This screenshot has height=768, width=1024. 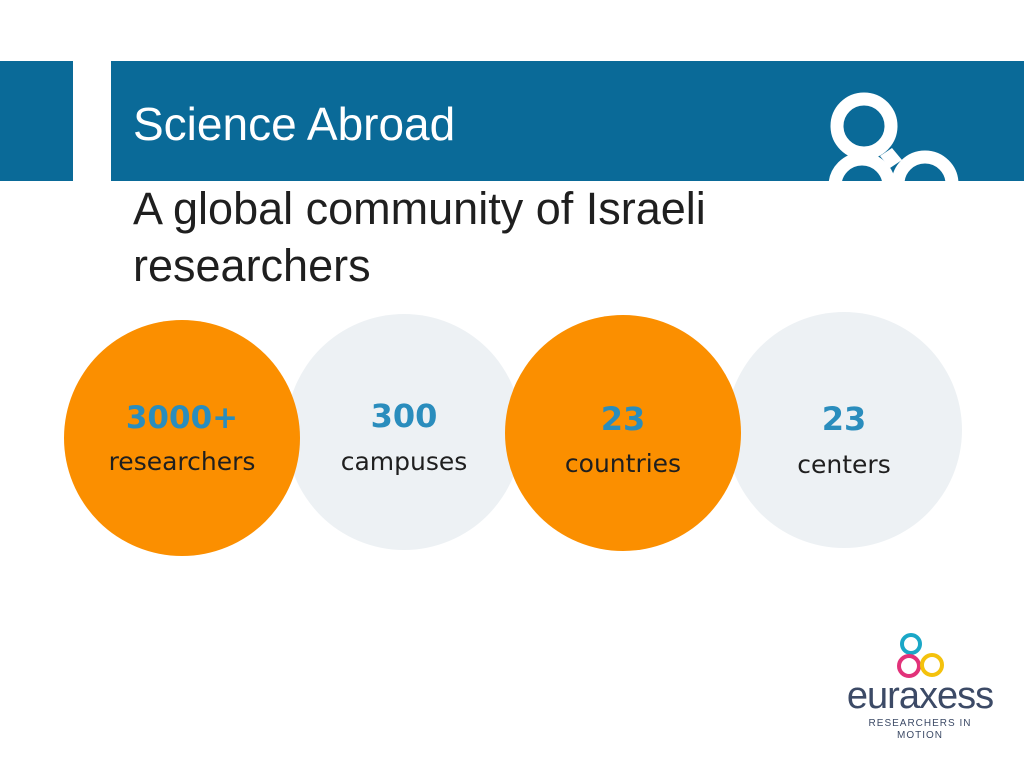 I want to click on stat-label: researchers, so click(x=182, y=461).